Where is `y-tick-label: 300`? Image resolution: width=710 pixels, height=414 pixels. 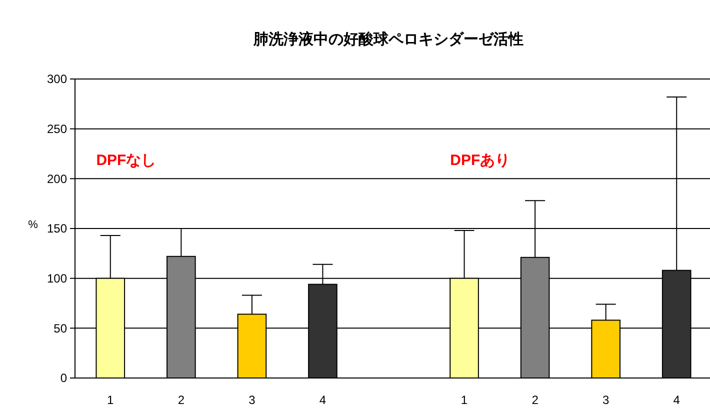
y-tick-label: 300 is located at coordinates (57, 79).